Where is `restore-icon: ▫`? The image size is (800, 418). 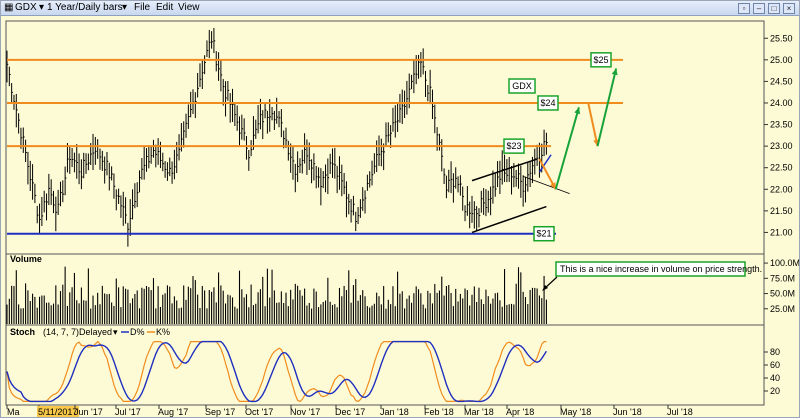
restore-icon: ▫ is located at coordinates (744, 8).